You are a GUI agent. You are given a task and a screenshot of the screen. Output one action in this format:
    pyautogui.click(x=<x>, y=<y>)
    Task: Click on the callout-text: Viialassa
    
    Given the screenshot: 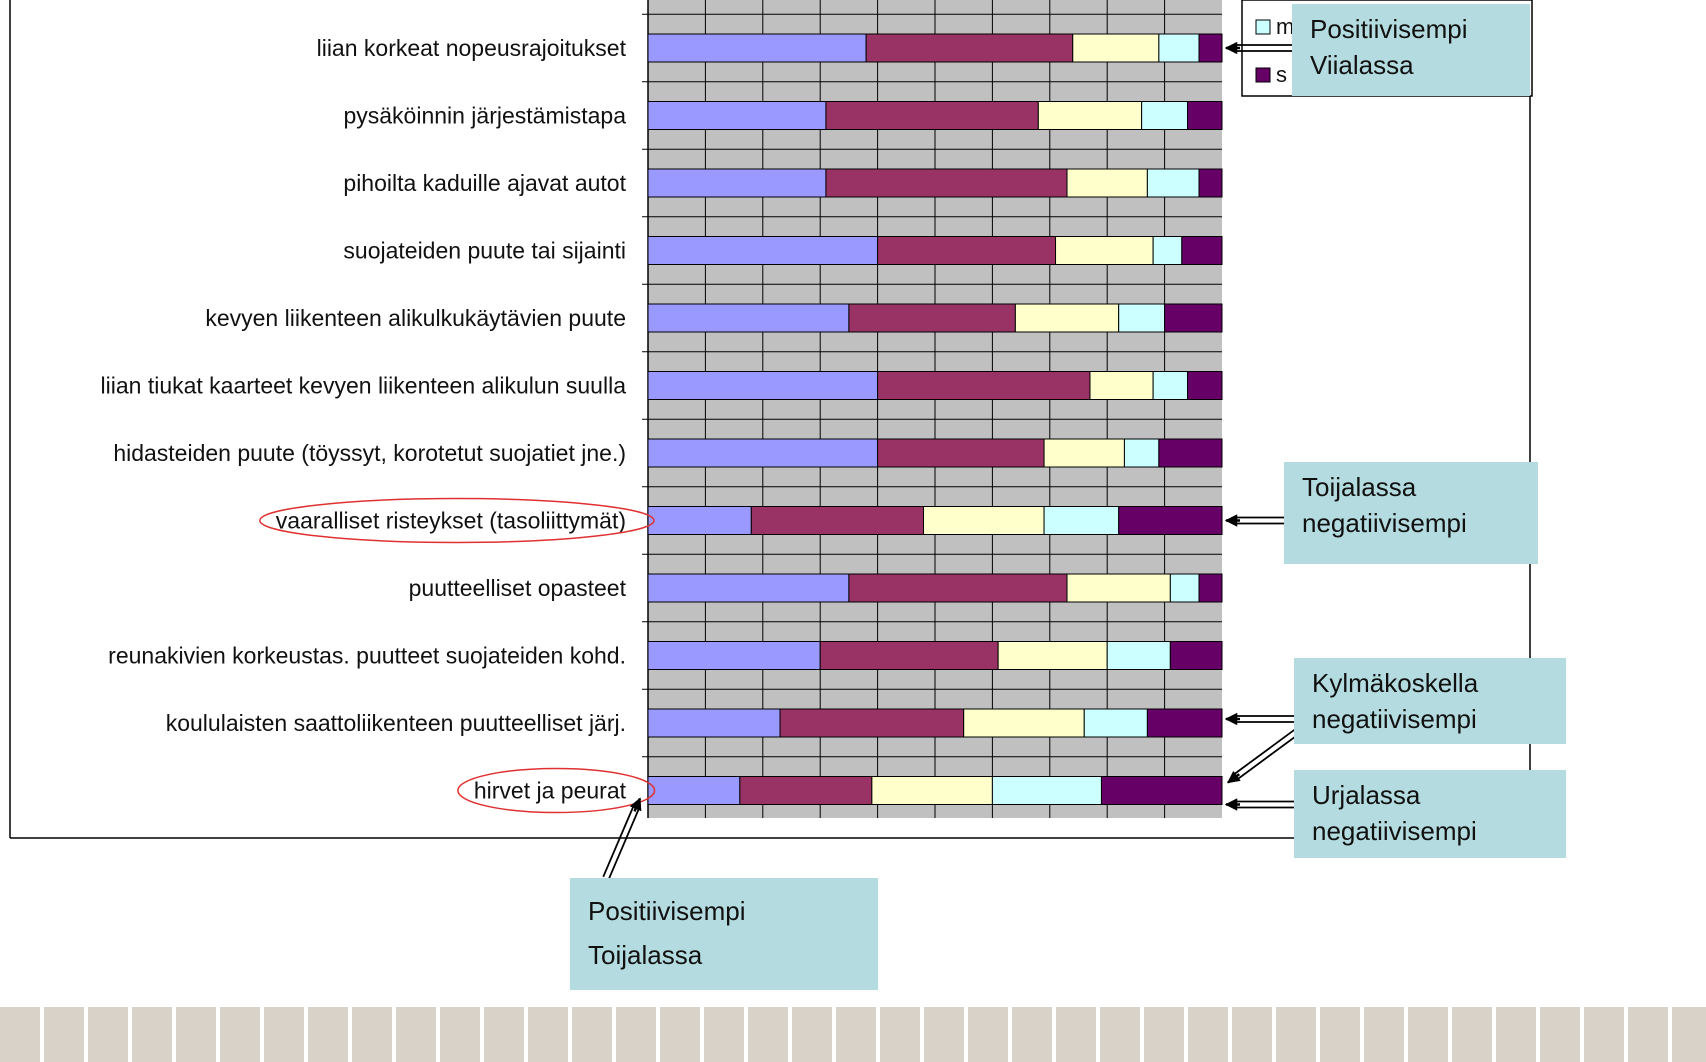 What is the action you would take?
    pyautogui.click(x=1362, y=65)
    